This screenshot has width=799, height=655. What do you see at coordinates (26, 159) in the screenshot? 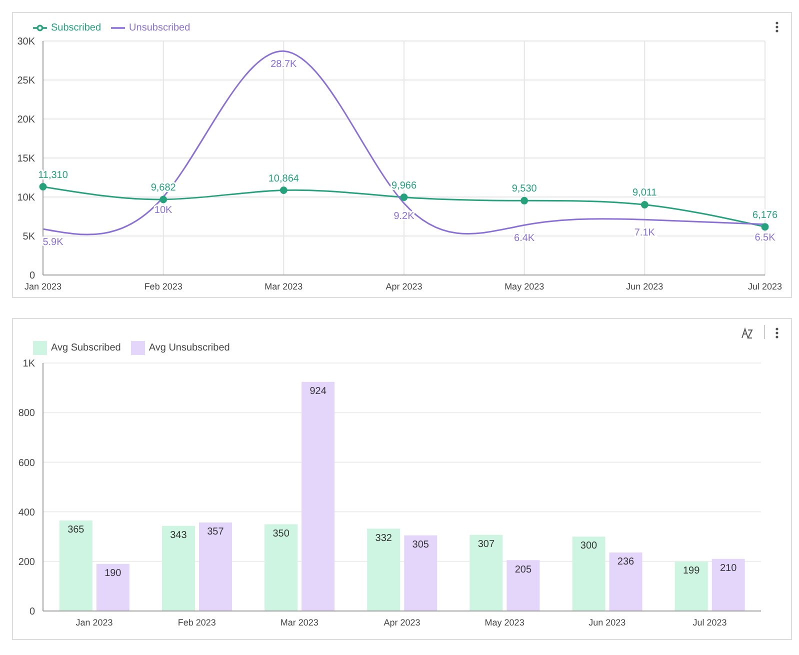
I see `y-tick-label: 15K` at bounding box center [26, 159].